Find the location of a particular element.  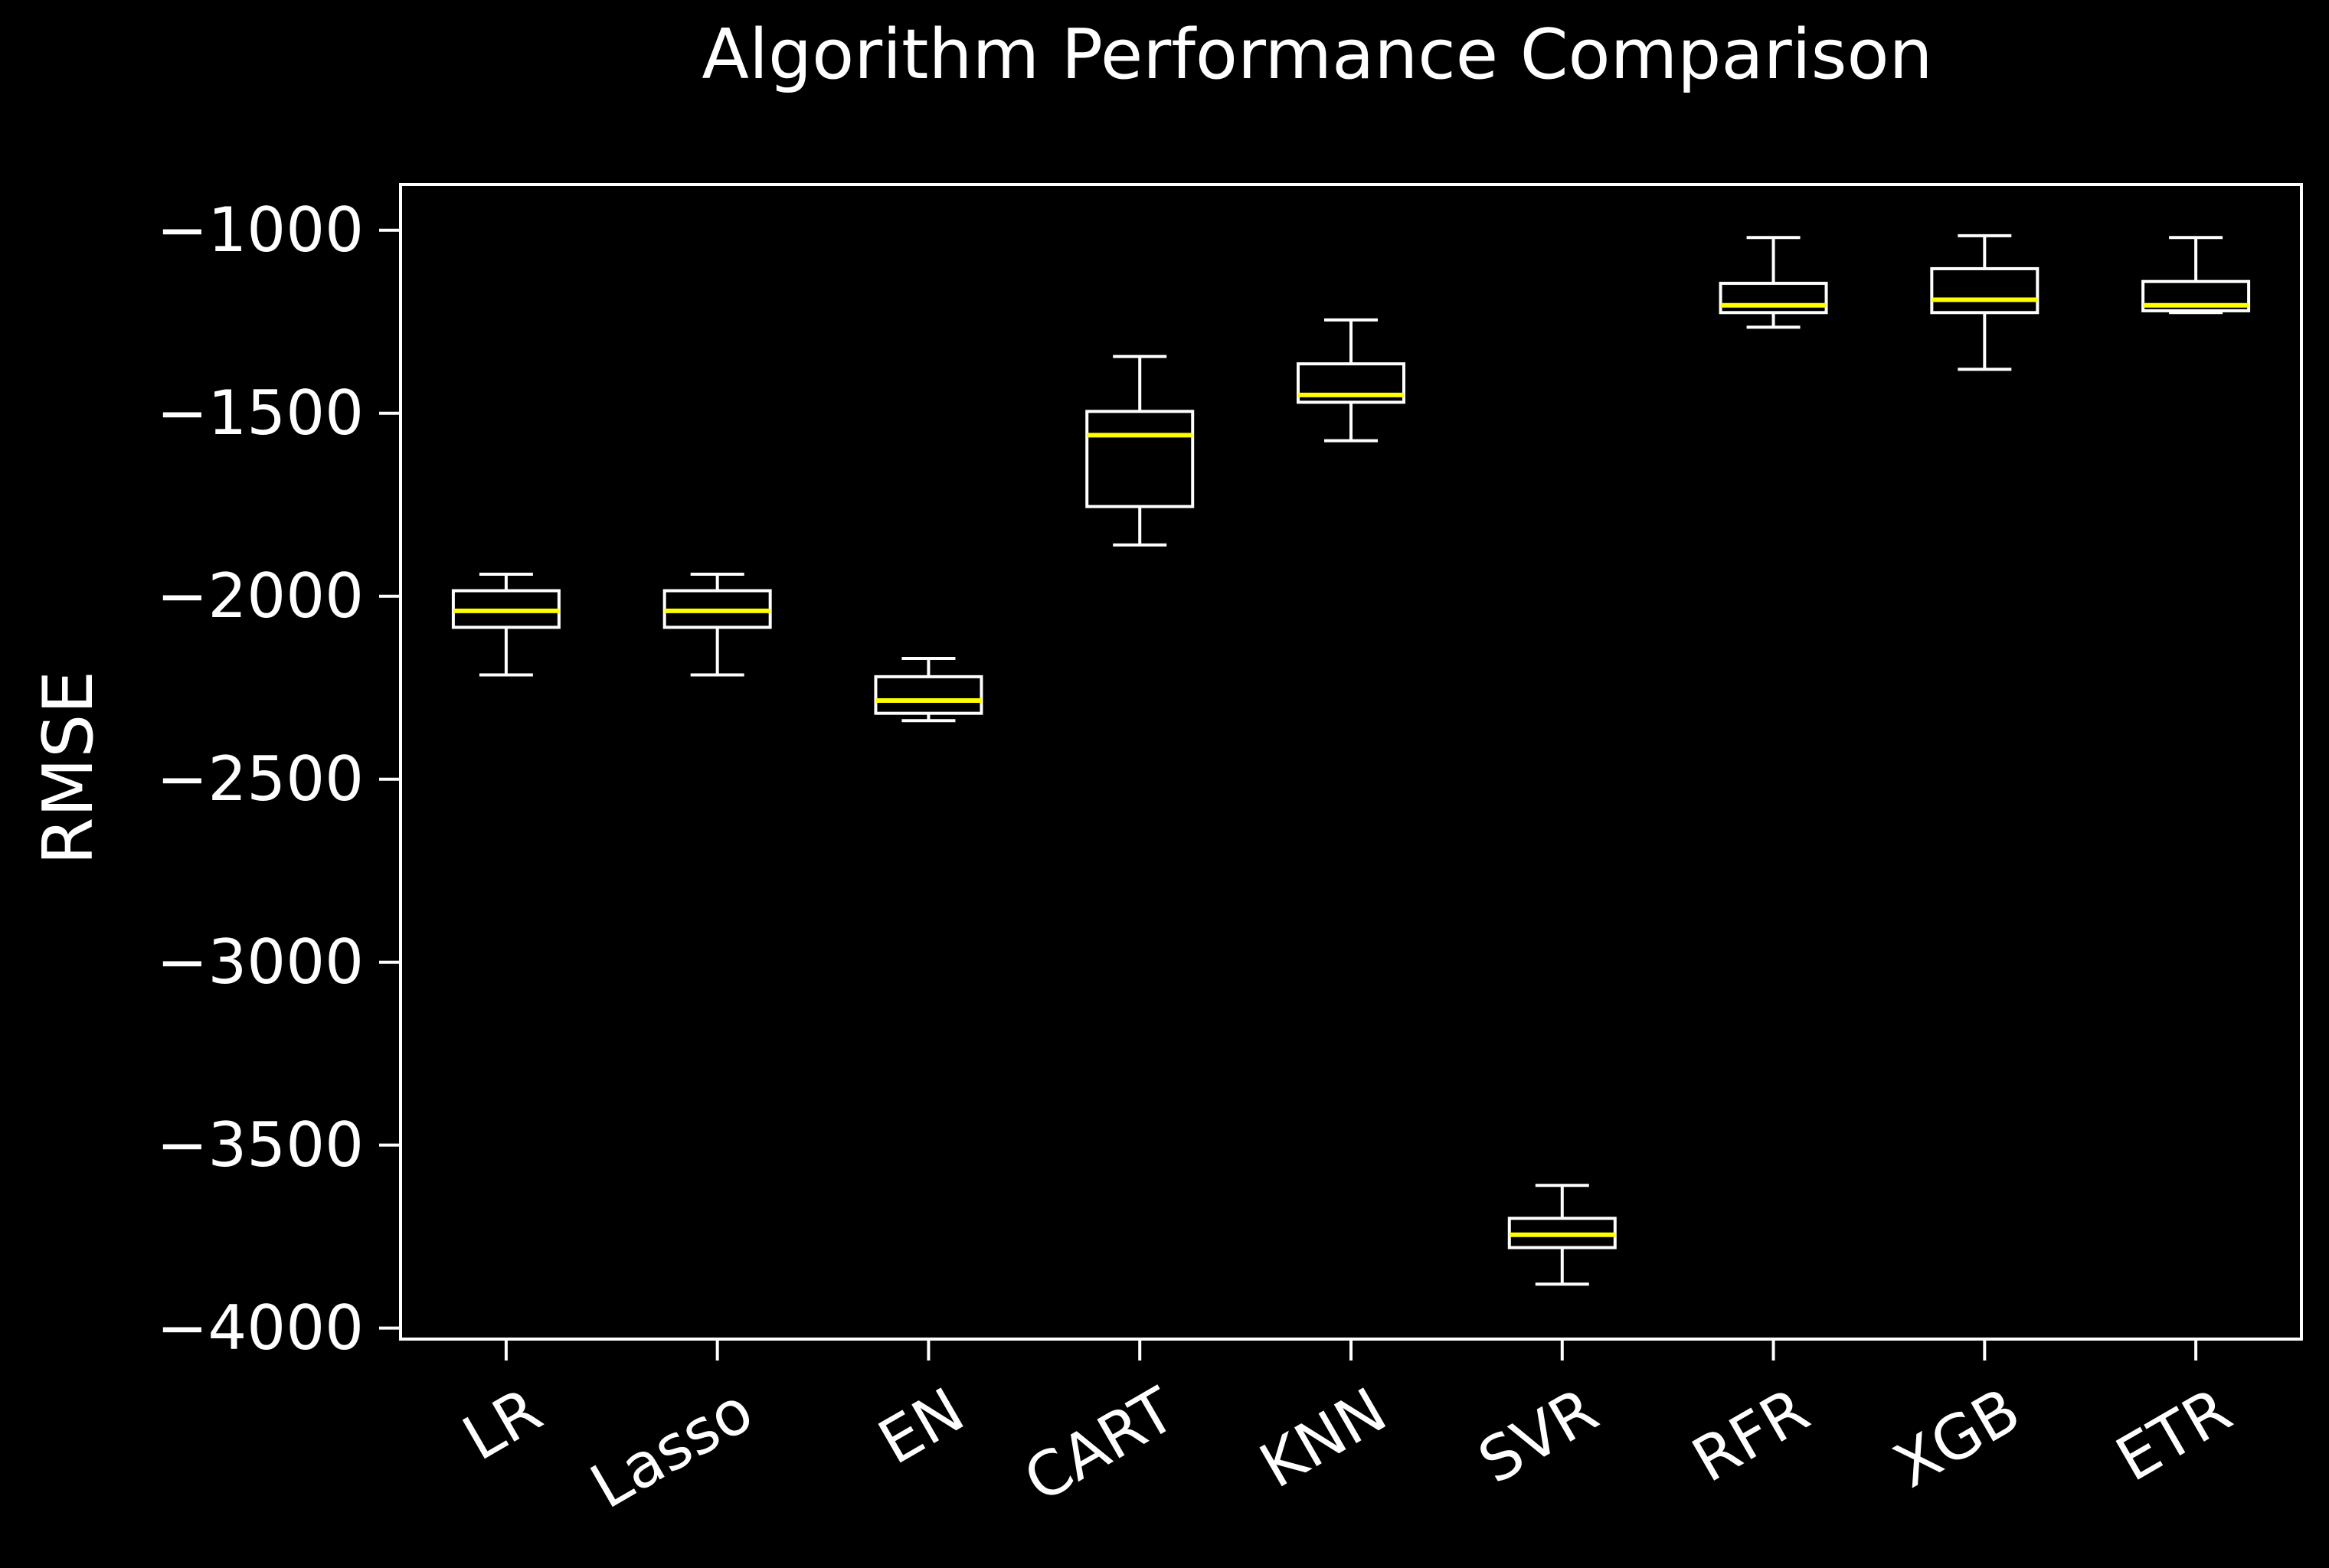

x-tick-label-rfr: RFR is located at coordinates (1750, 1435).